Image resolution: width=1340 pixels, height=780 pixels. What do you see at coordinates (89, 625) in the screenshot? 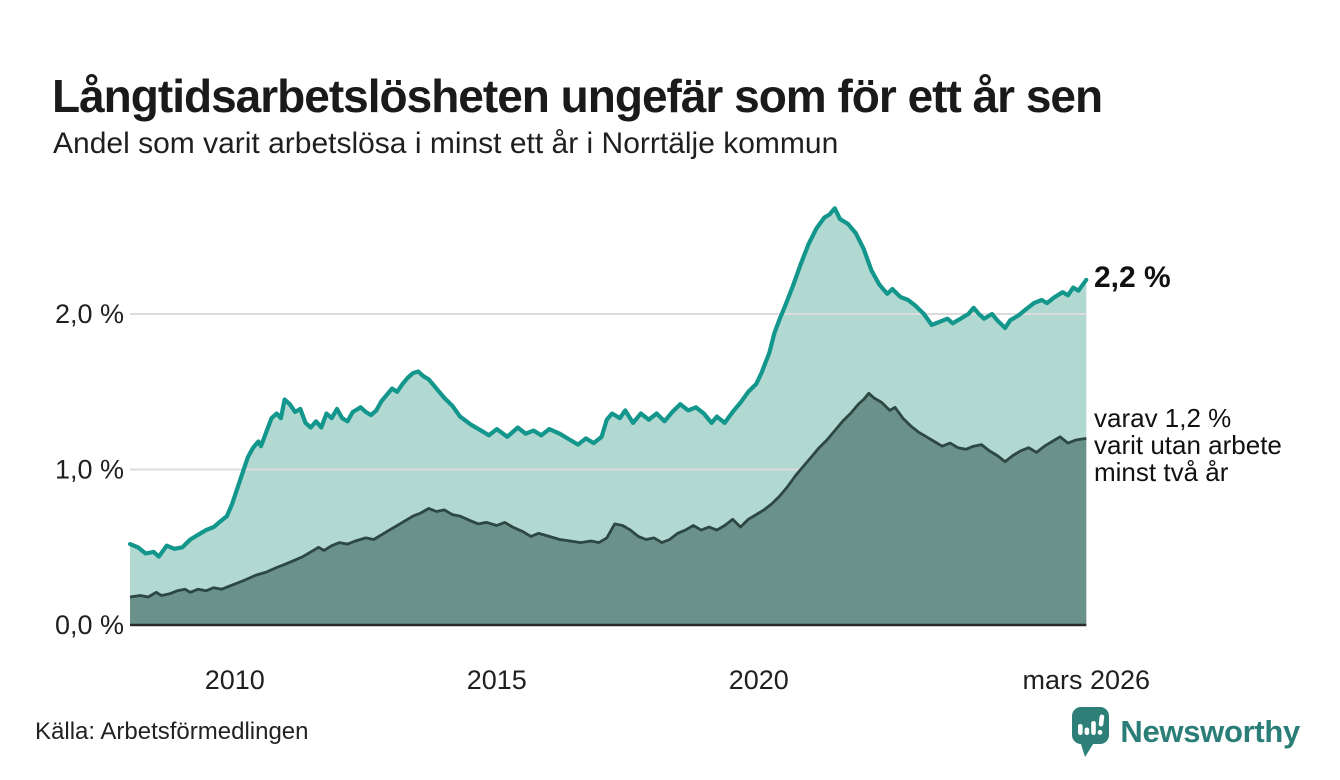
I see `y-tick-label-0: 0,0 %` at bounding box center [89, 625].